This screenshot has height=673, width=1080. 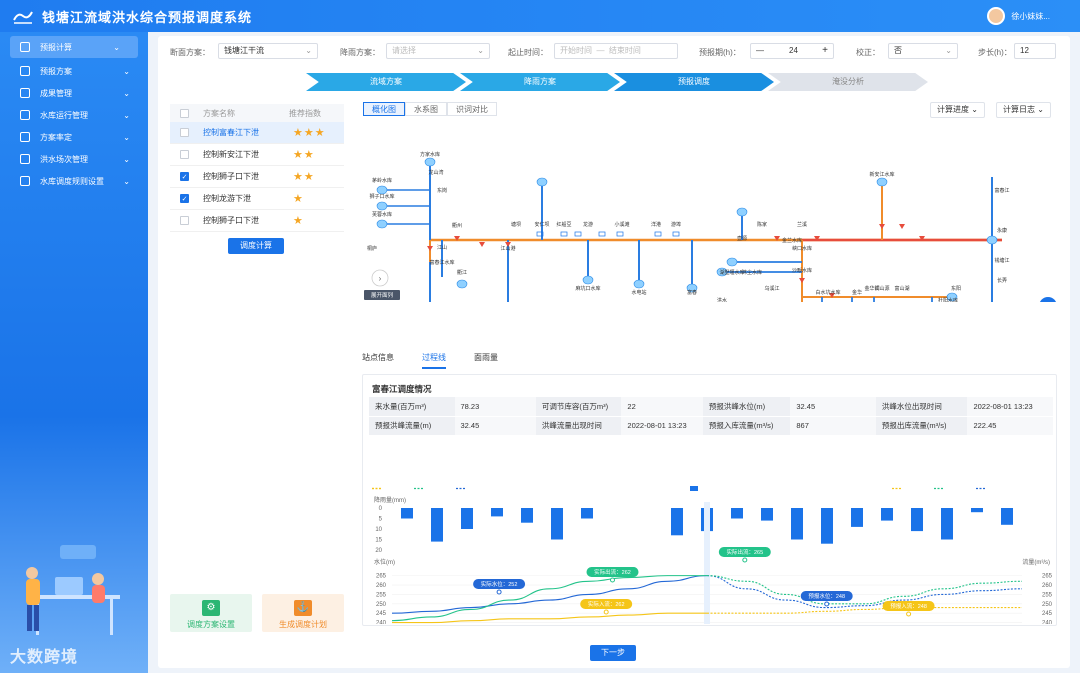 What do you see at coordinates (1048, 299) in the screenshot?
I see `play-button` at bounding box center [1048, 299].